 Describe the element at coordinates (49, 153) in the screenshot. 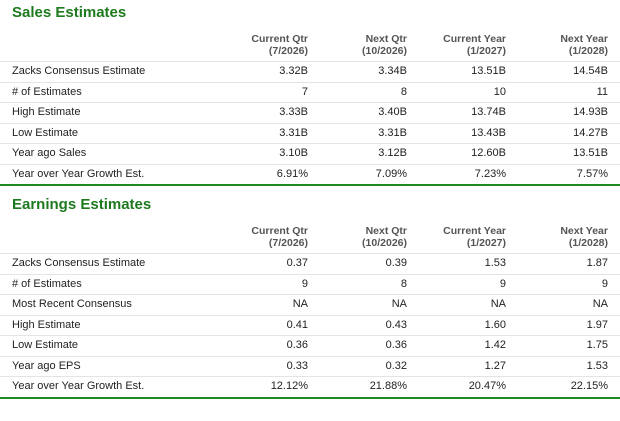

I see `row-label: Year ago Sales` at that location.